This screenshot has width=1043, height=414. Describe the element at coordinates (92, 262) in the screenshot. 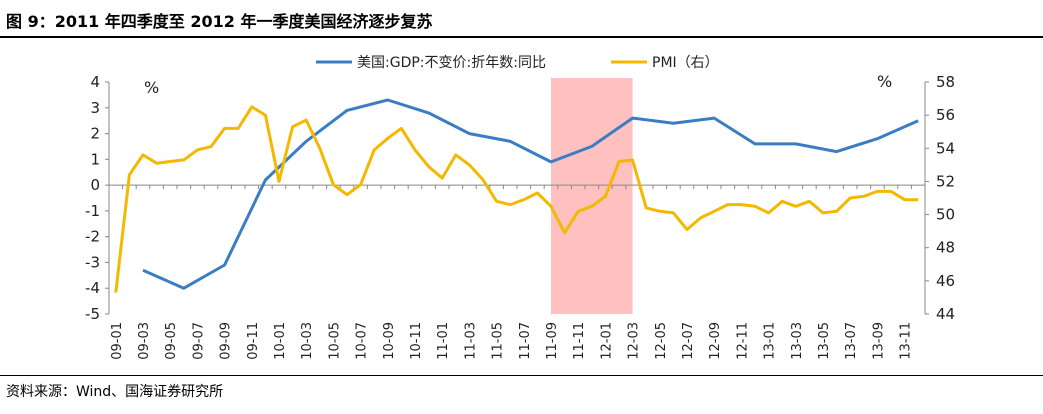

I see `left-tick-label: -3` at that location.